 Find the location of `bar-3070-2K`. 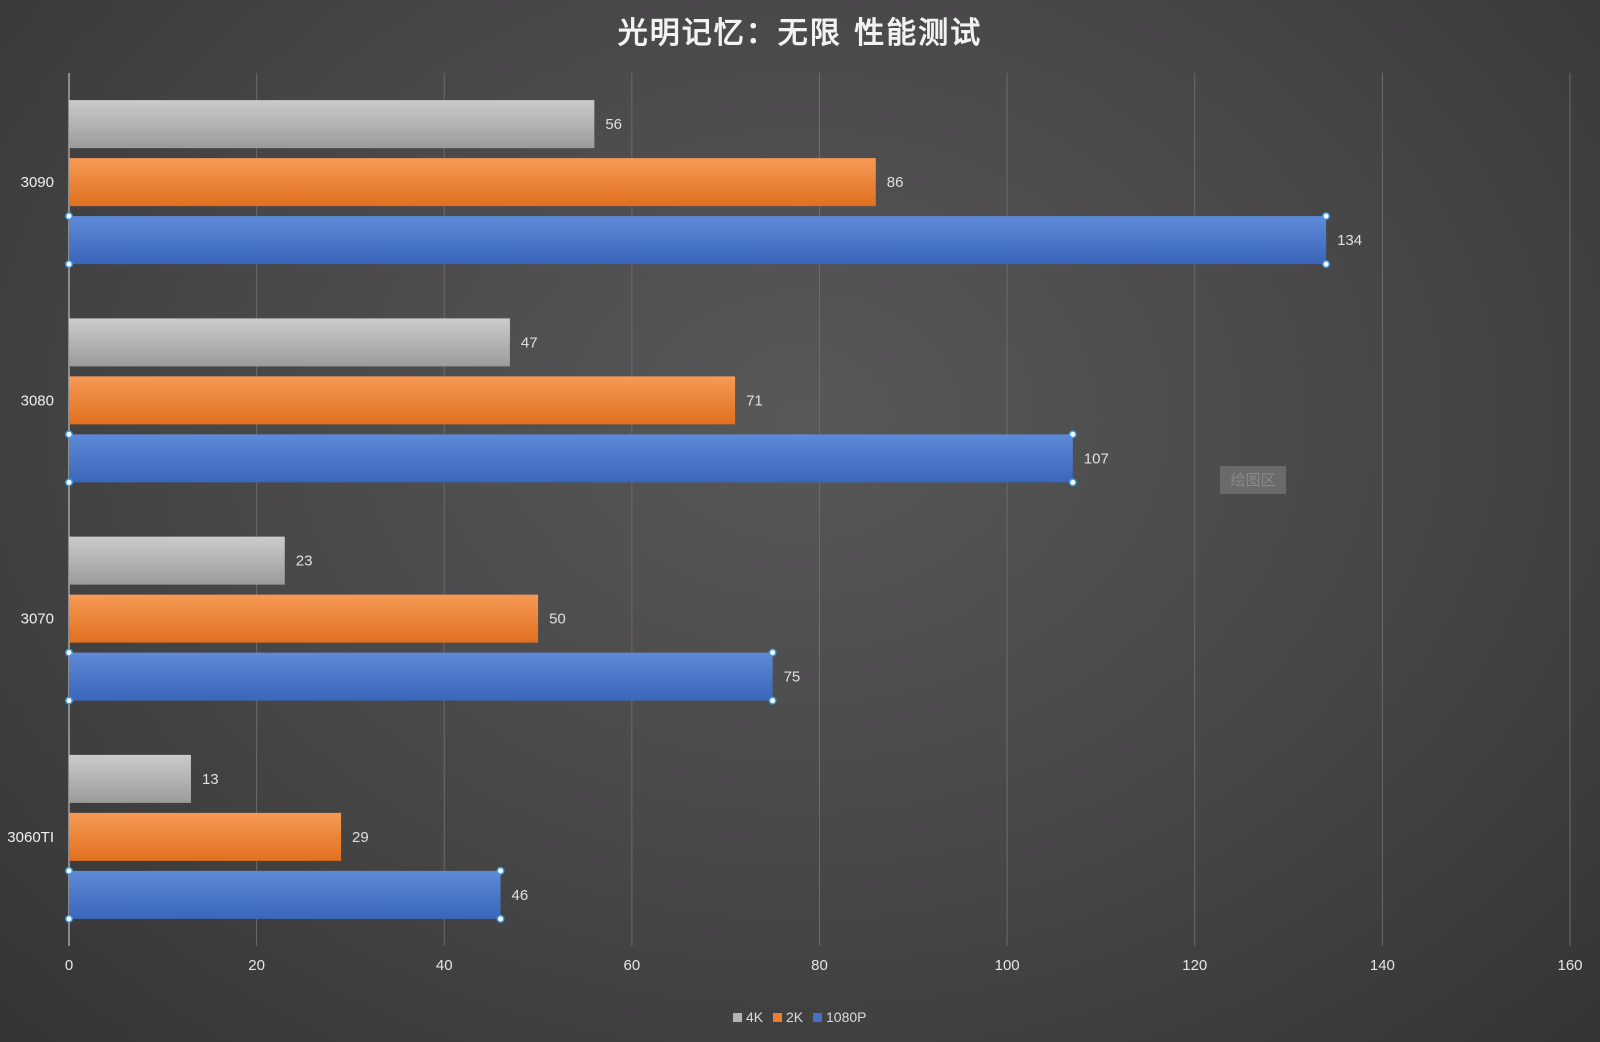

bar-3070-2K is located at coordinates (304, 618).